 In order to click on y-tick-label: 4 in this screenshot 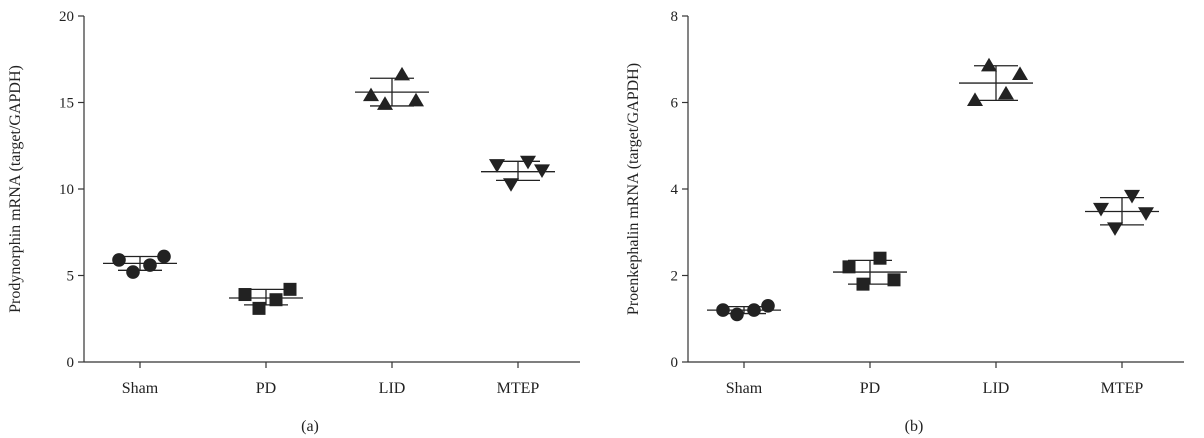, I will do `click(675, 190)`.